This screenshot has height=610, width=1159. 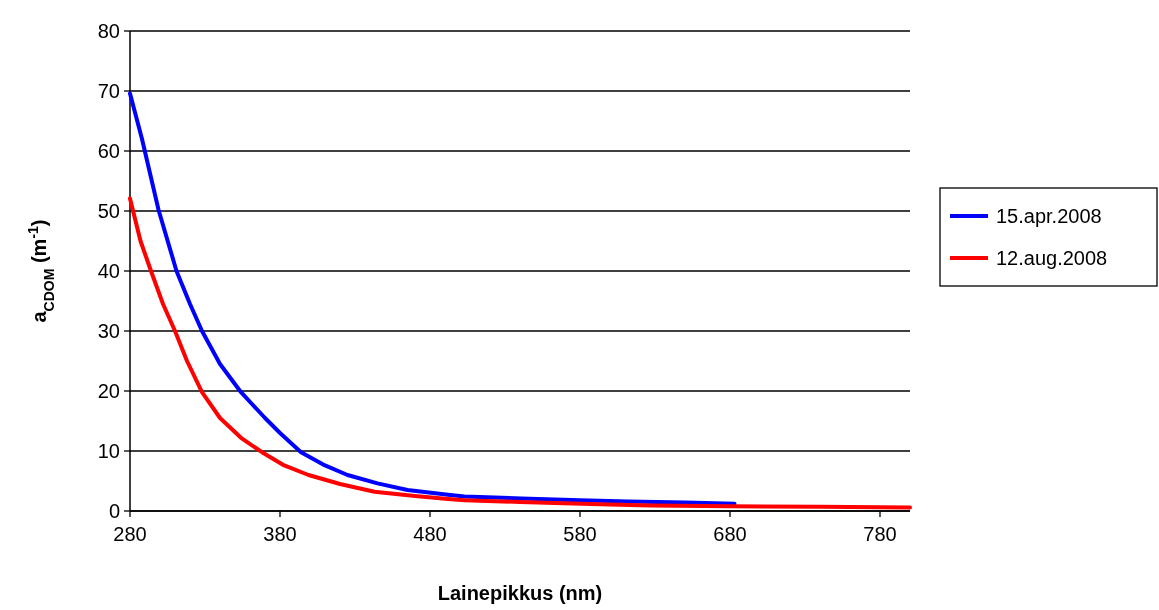 What do you see at coordinates (108, 451) in the screenshot?
I see `y-tick-label: 10` at bounding box center [108, 451].